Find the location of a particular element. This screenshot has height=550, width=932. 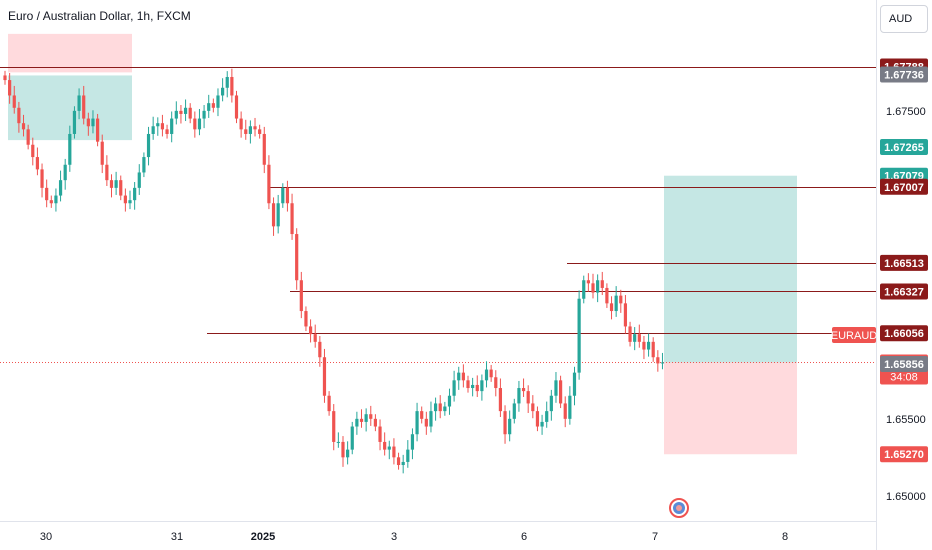

time-axis: 30 31 2025 3 6 7 8 is located at coordinates (414, 537).